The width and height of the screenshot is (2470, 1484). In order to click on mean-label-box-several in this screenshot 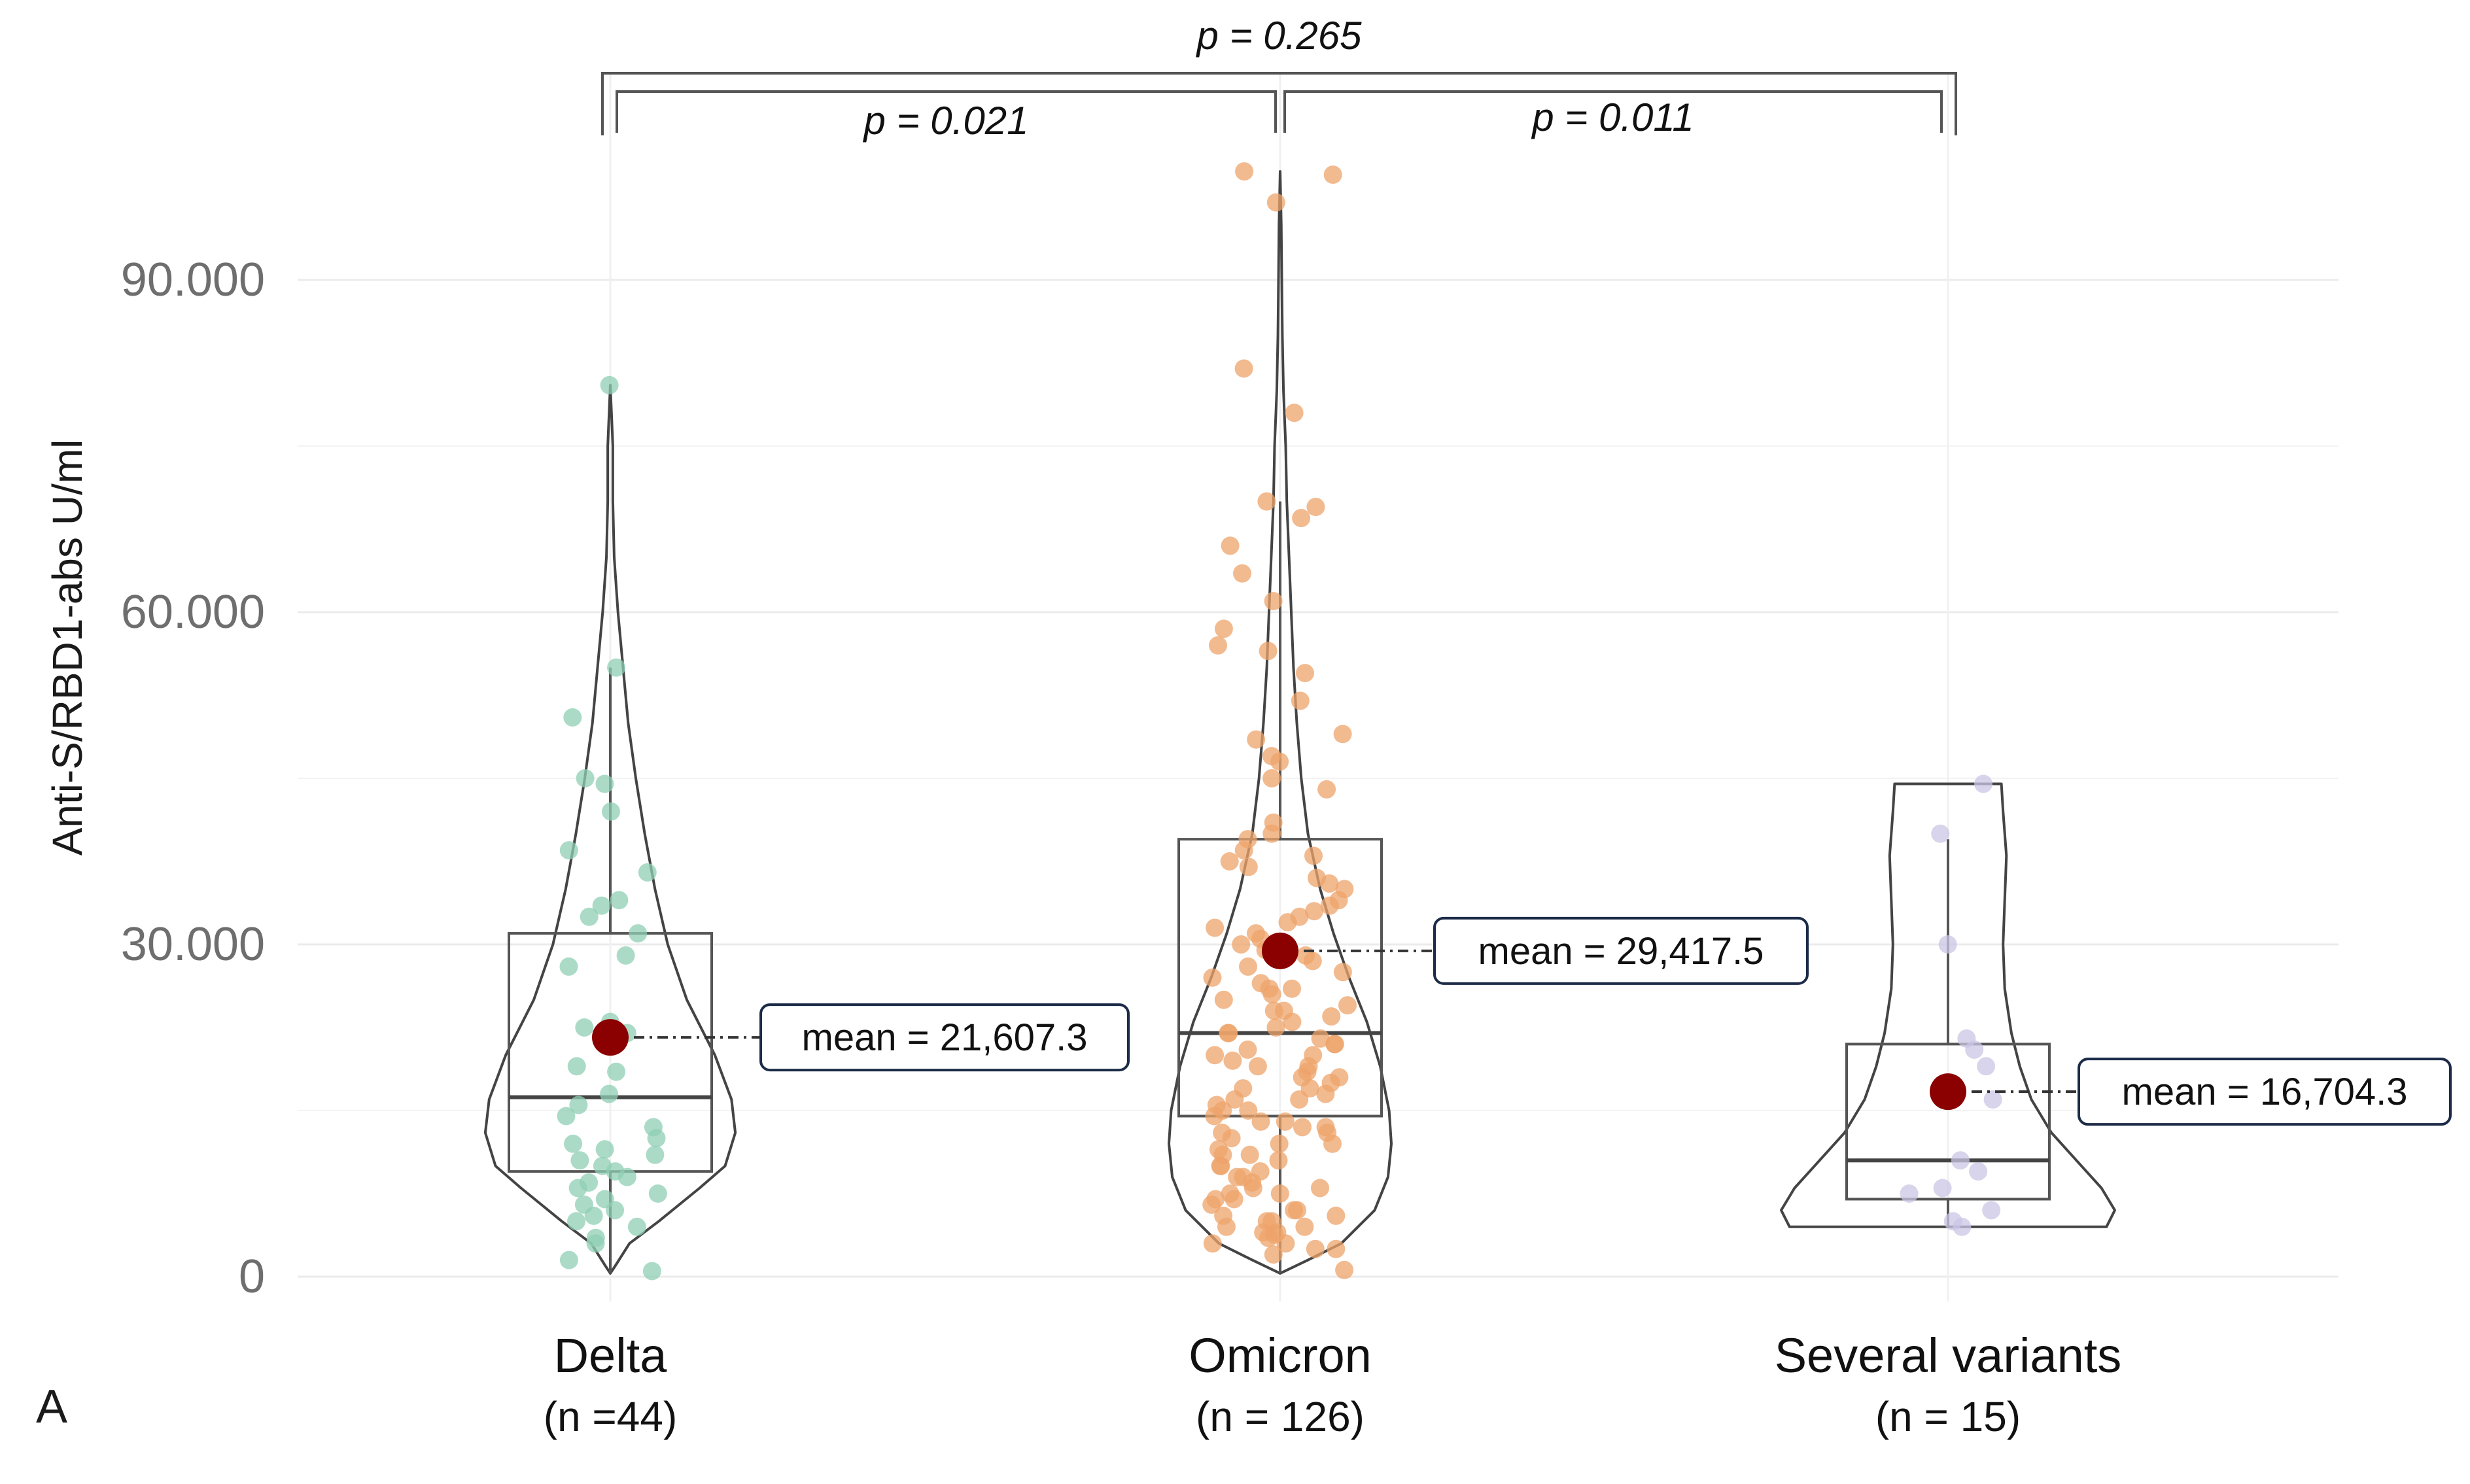, I will do `click(2265, 1092)`.